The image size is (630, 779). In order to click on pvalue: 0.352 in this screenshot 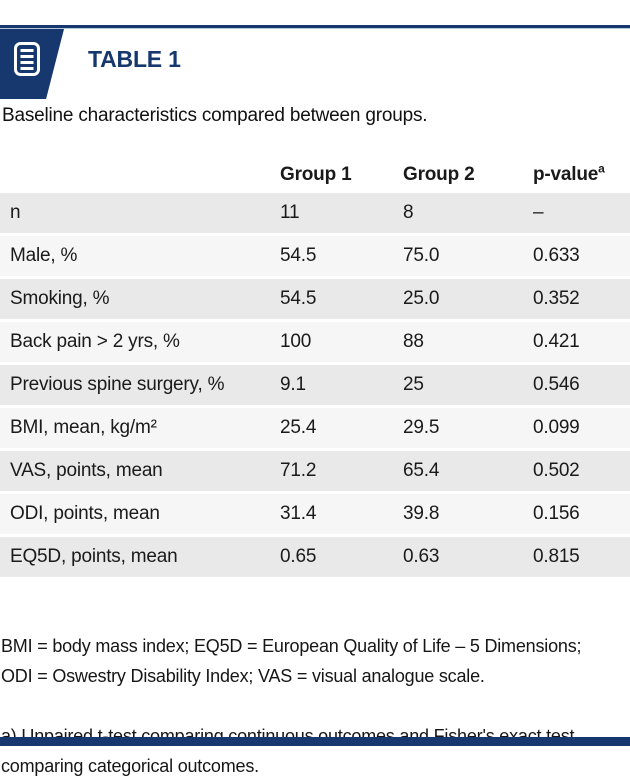, I will do `click(556, 298)`.